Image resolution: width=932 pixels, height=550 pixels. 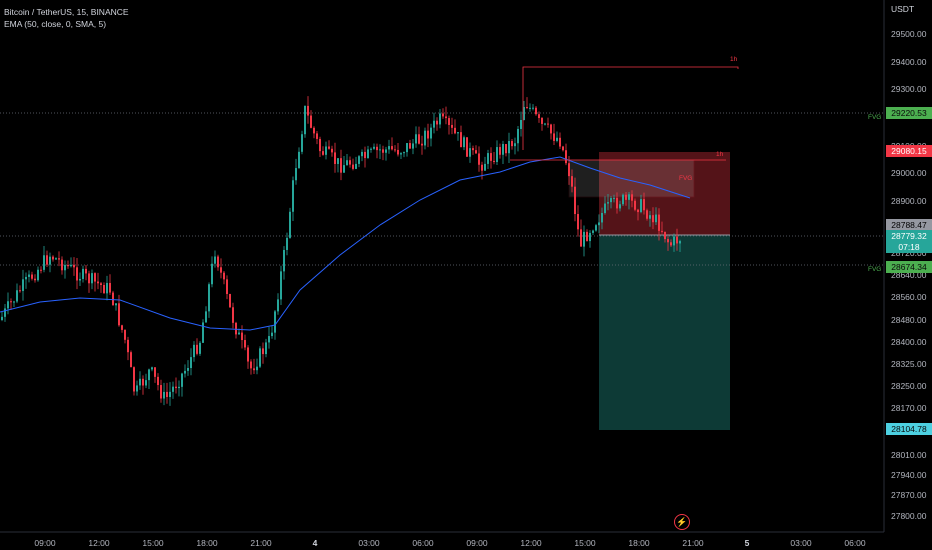 I want to click on time-tick: 21:00, so click(x=261, y=543).